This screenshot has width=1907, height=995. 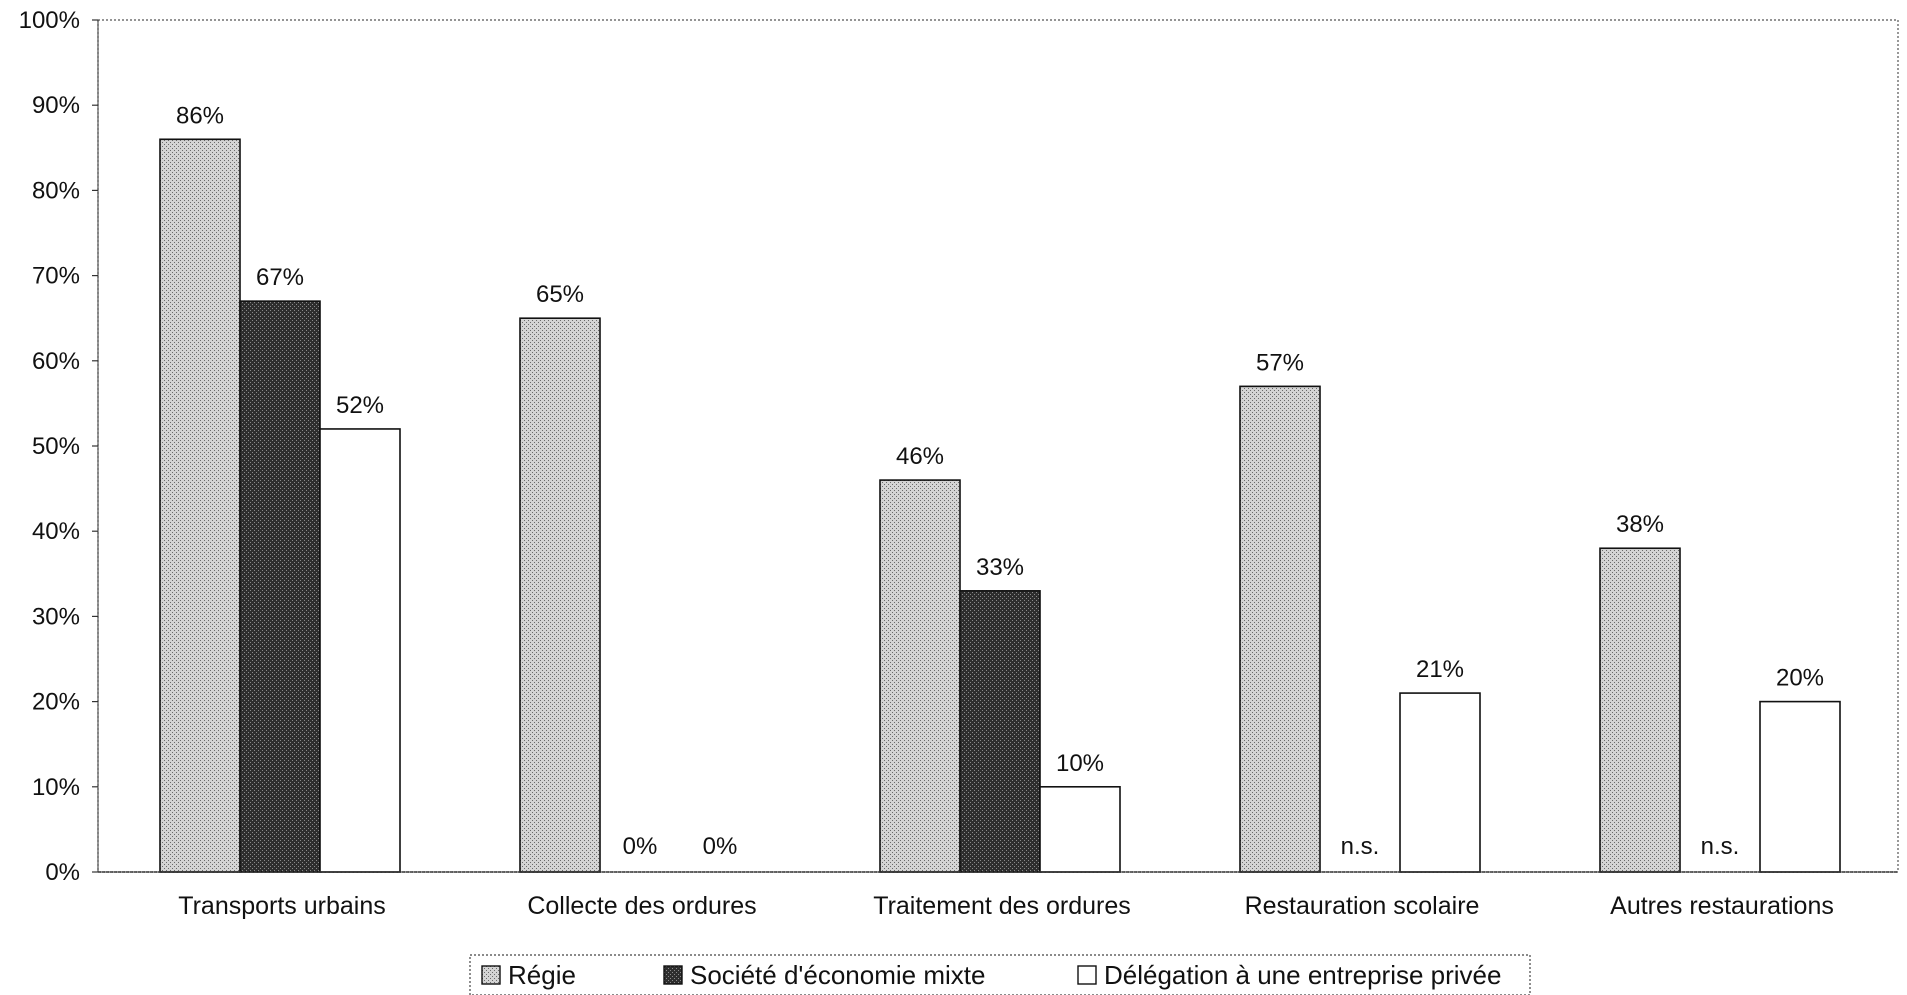 What do you see at coordinates (641, 906) in the screenshot?
I see `x-category-label: Collecte des ordures` at bounding box center [641, 906].